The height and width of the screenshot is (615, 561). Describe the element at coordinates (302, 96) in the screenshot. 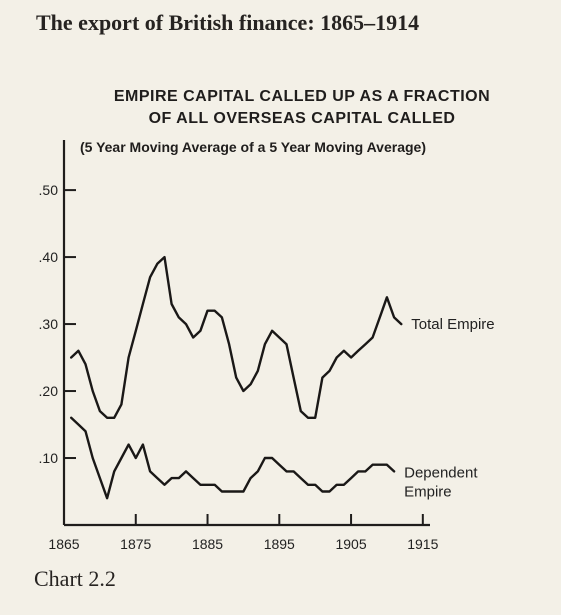

I see `chart-title-line-1: EMPIRE CAPITAL CALLED UP AS A FRACTION` at that location.